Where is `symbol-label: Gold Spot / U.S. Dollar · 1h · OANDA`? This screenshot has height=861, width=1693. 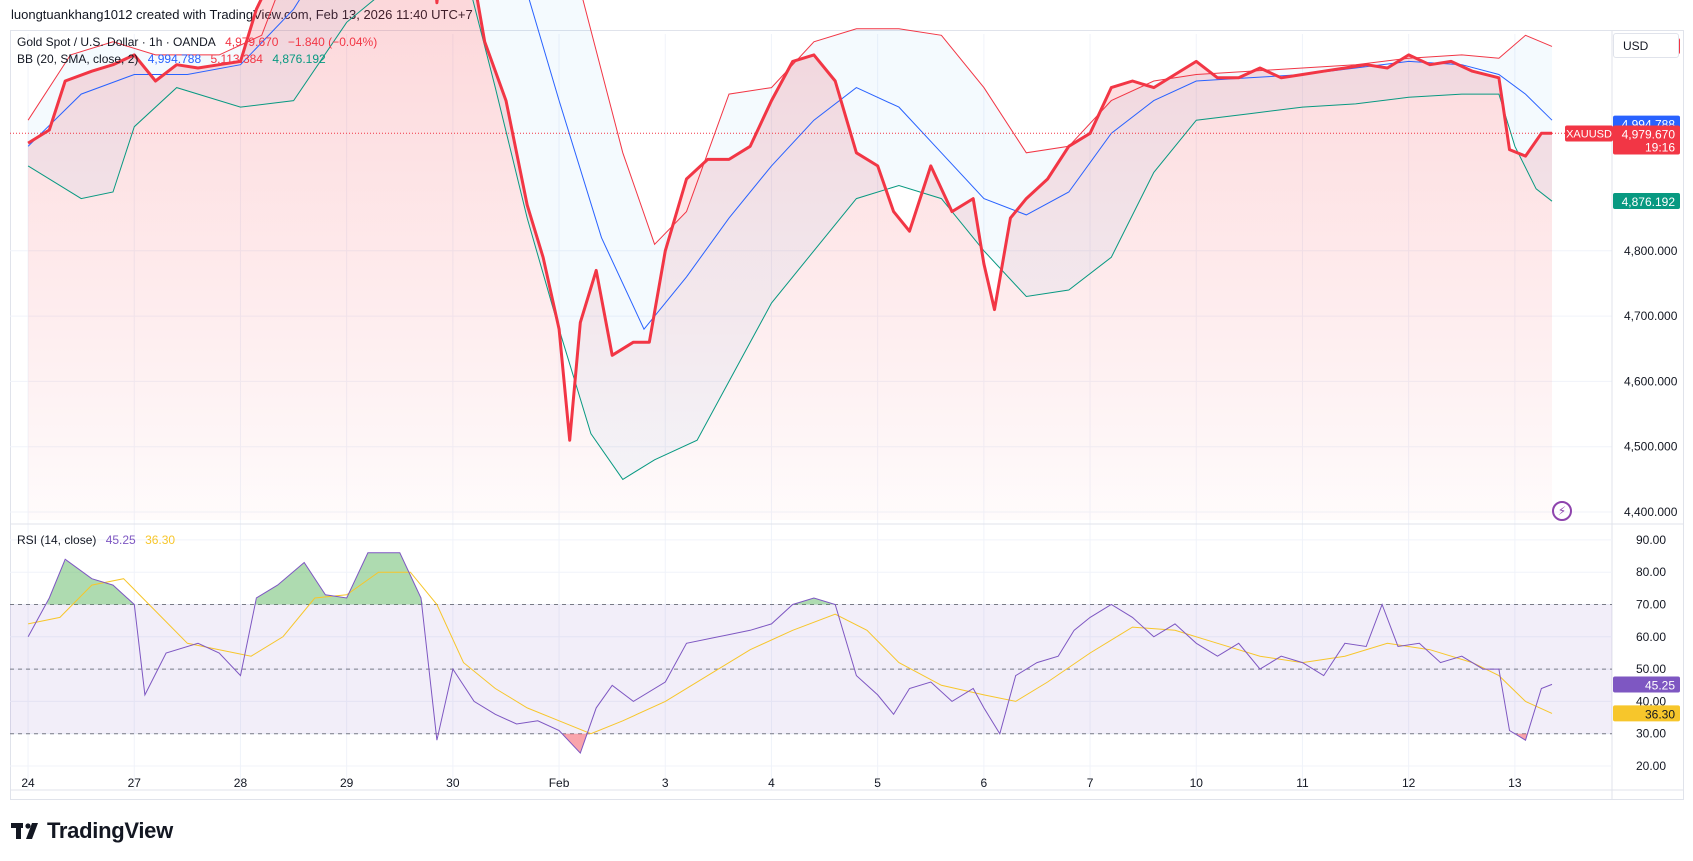
symbol-label: Gold Spot / U.S. Dollar · 1h · OANDA is located at coordinates (116, 42).